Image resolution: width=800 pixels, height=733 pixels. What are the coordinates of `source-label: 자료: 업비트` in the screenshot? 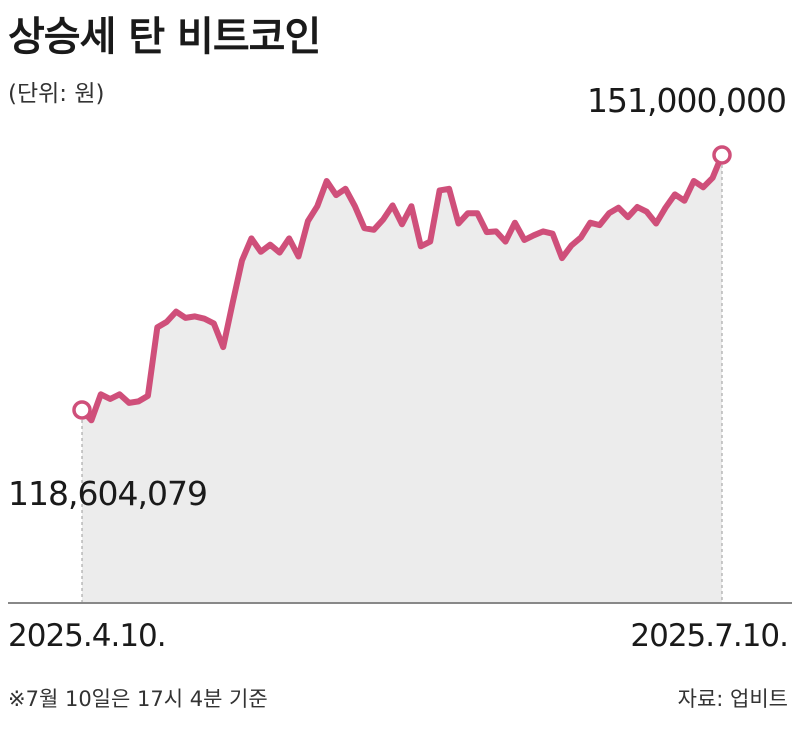 It's located at (732, 699).